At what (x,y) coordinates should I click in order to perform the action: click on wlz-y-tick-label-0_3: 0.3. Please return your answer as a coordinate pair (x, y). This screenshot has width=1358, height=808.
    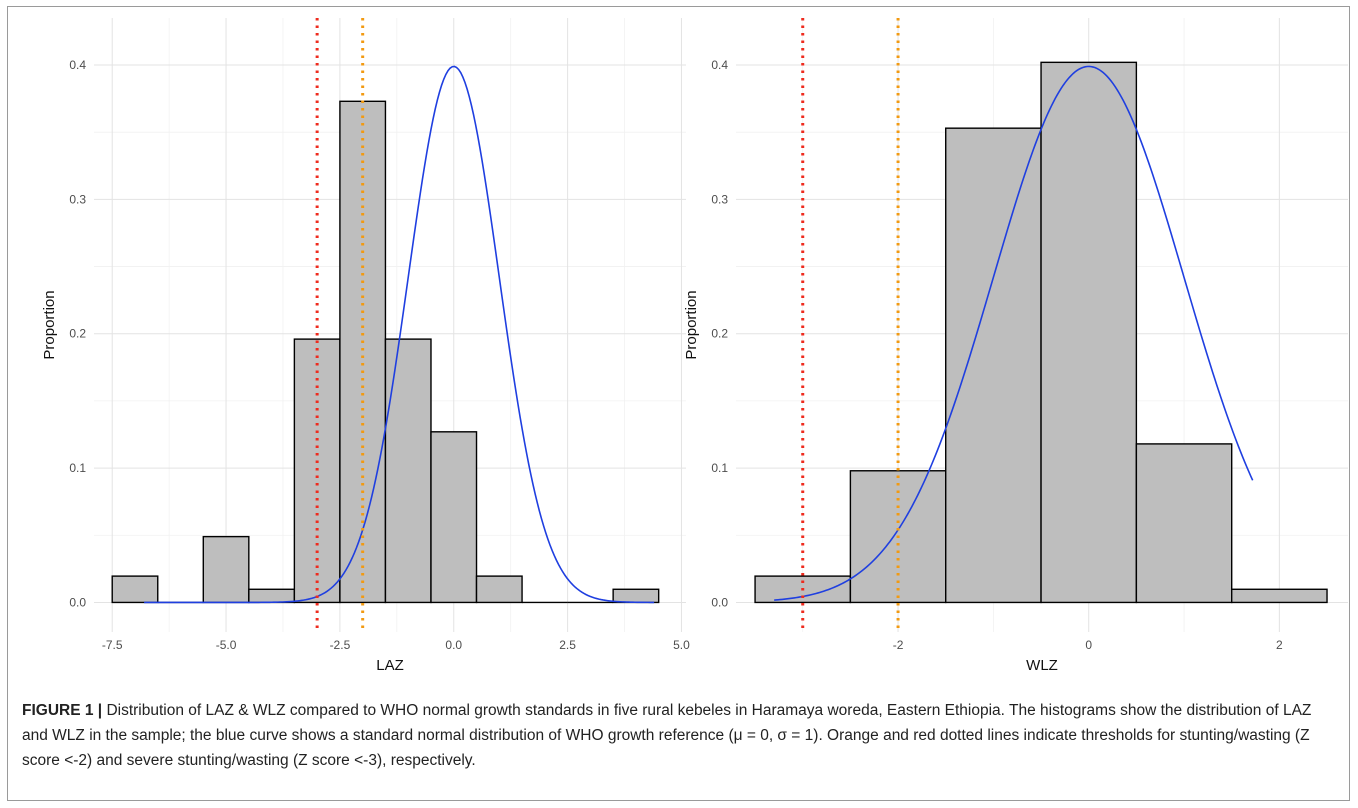
    Looking at the image, I should click on (719, 199).